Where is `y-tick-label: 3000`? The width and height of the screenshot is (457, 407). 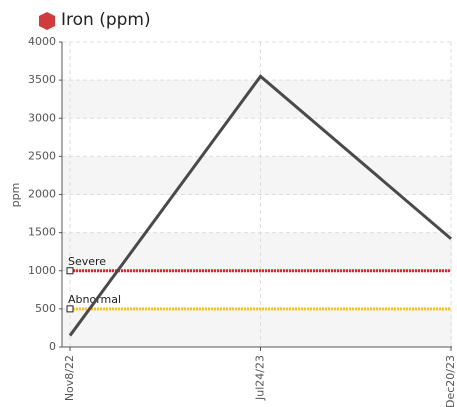 y-tick-label: 3000 is located at coordinates (42, 117).